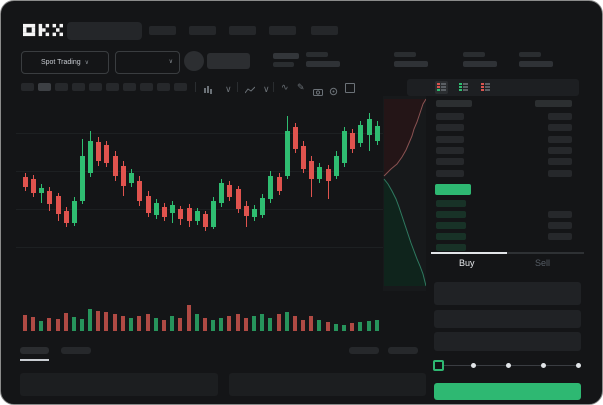 The height and width of the screenshot is (405, 603). What do you see at coordinates (485, 87) in the screenshot?
I see `book-asks-icon` at bounding box center [485, 87].